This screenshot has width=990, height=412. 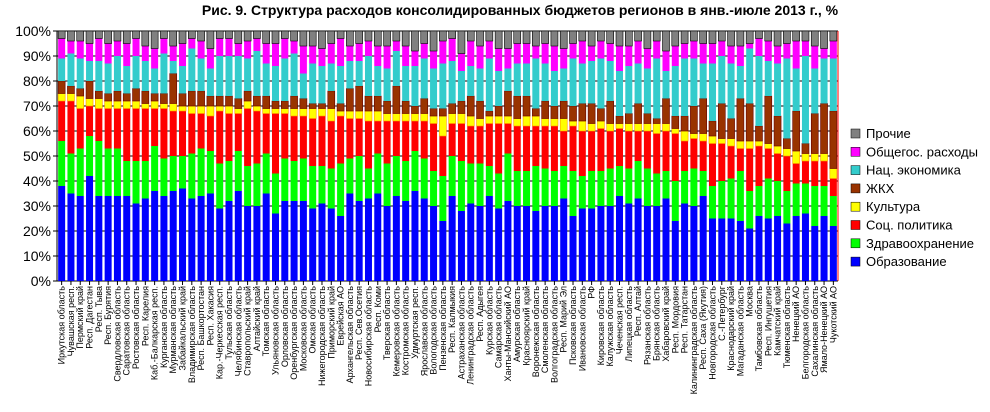 I want to click on x-tick-label: Костромская область, so click(x=406, y=331).